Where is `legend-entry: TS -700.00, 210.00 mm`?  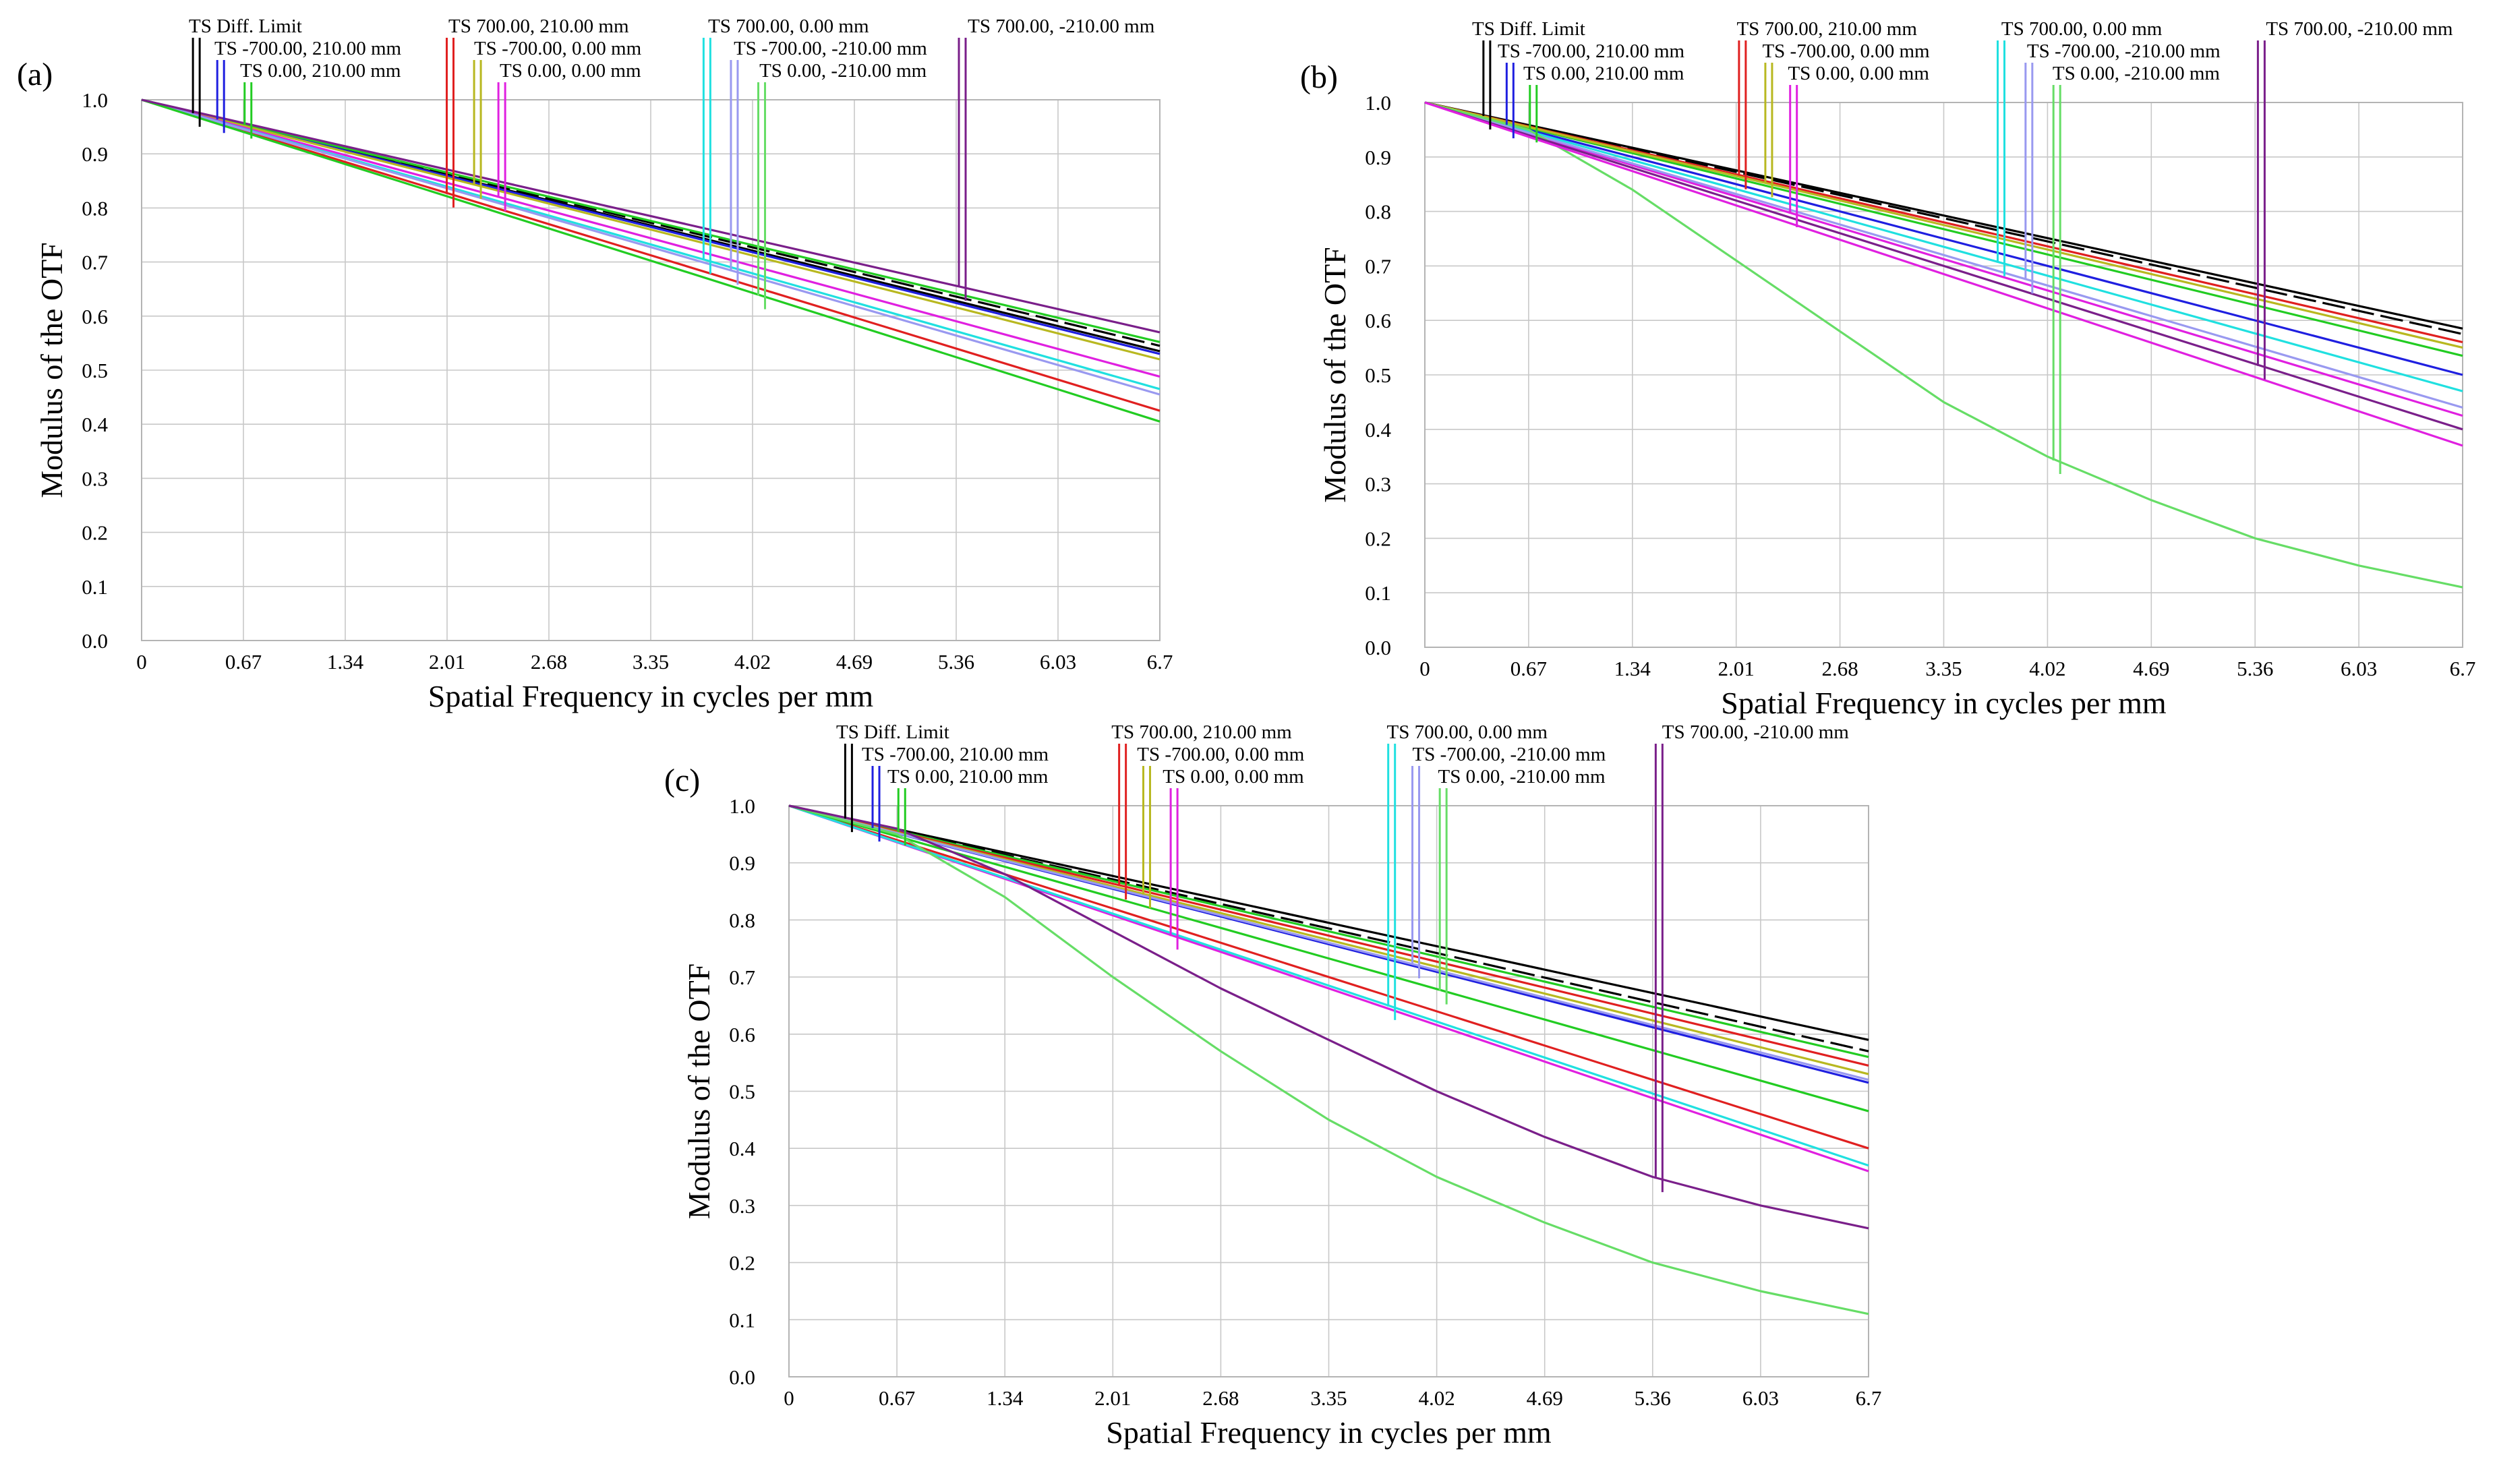 legend-entry: TS -700.00, 210.00 mm is located at coordinates (955, 754).